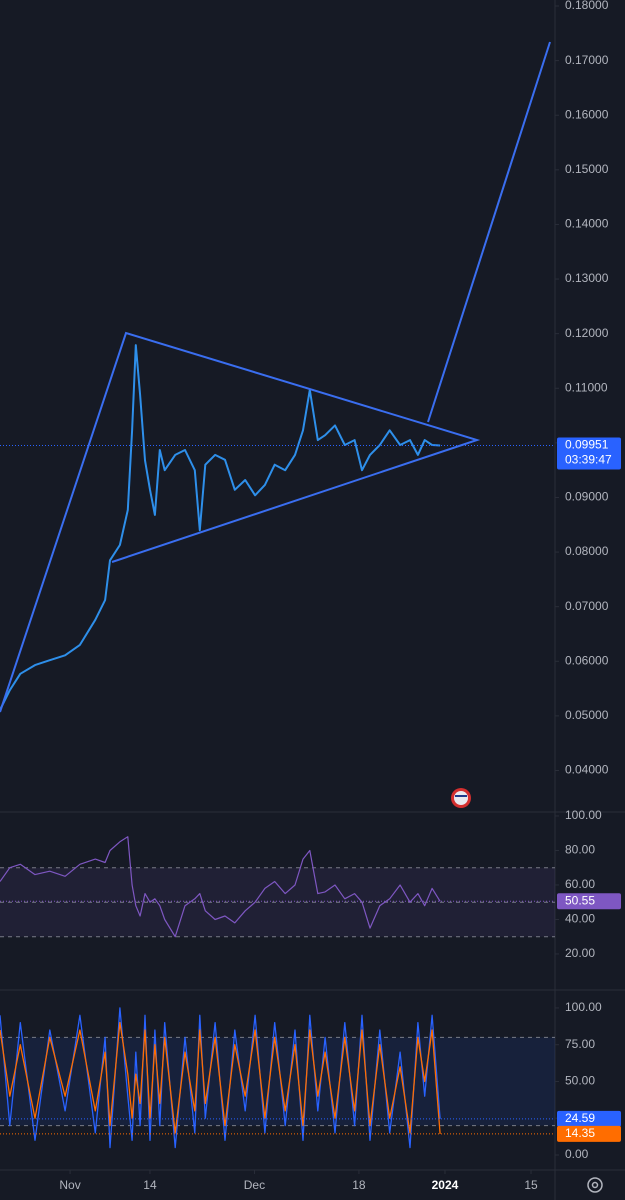 Image resolution: width=625 pixels, height=1200 pixels. I want to click on y-tick-label: 75.00, so click(580, 1044).